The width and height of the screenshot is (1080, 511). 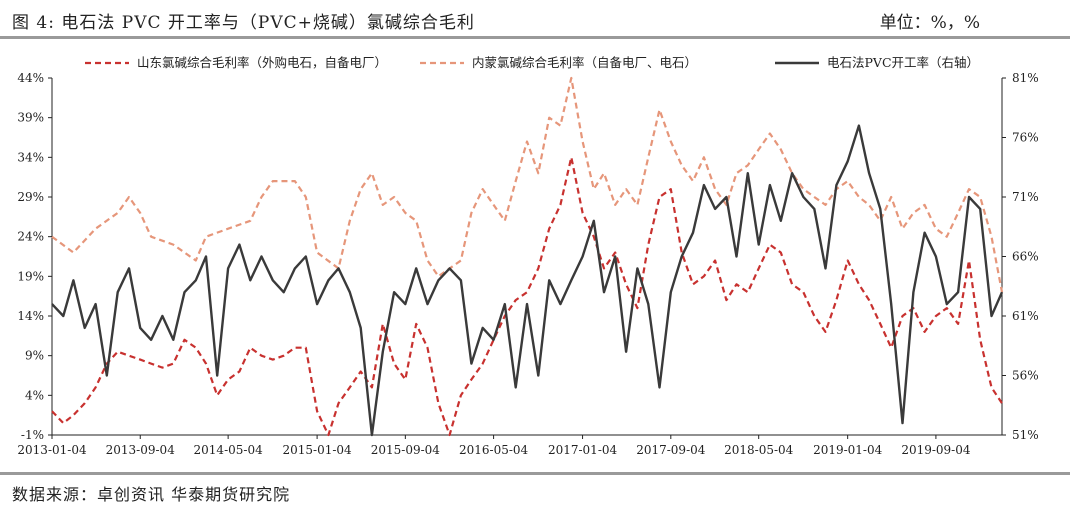 I want to click on y-left-tick-label: 24%, so click(x=30, y=237).